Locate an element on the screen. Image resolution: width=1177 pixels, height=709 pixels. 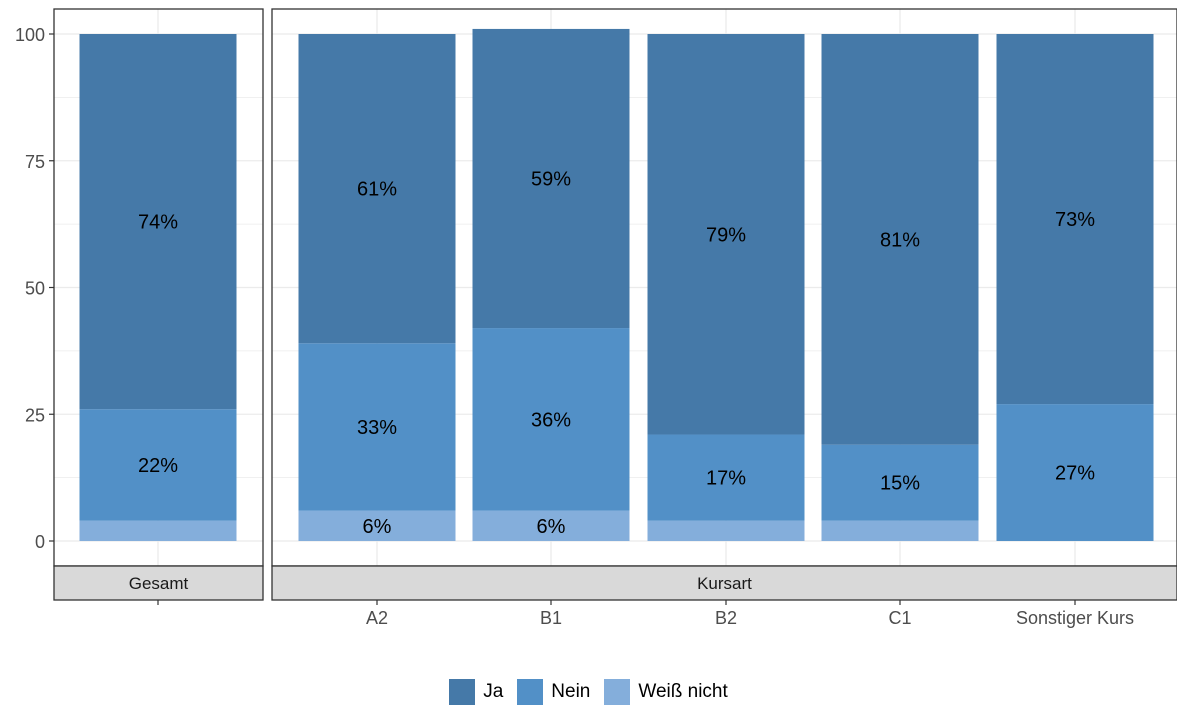
data-label: 61% is located at coordinates (377, 190).